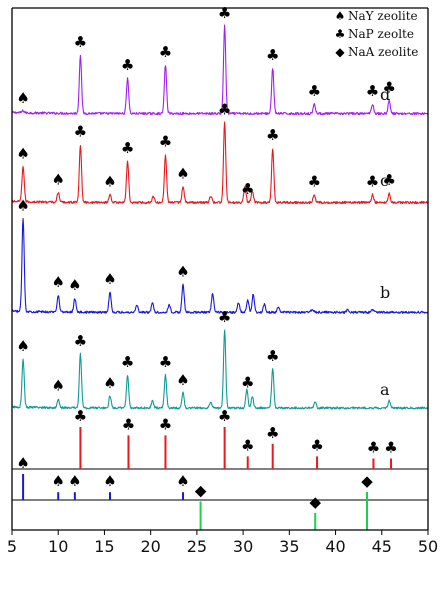  I want to click on x-tick-label-25: 25, so click(197, 546).